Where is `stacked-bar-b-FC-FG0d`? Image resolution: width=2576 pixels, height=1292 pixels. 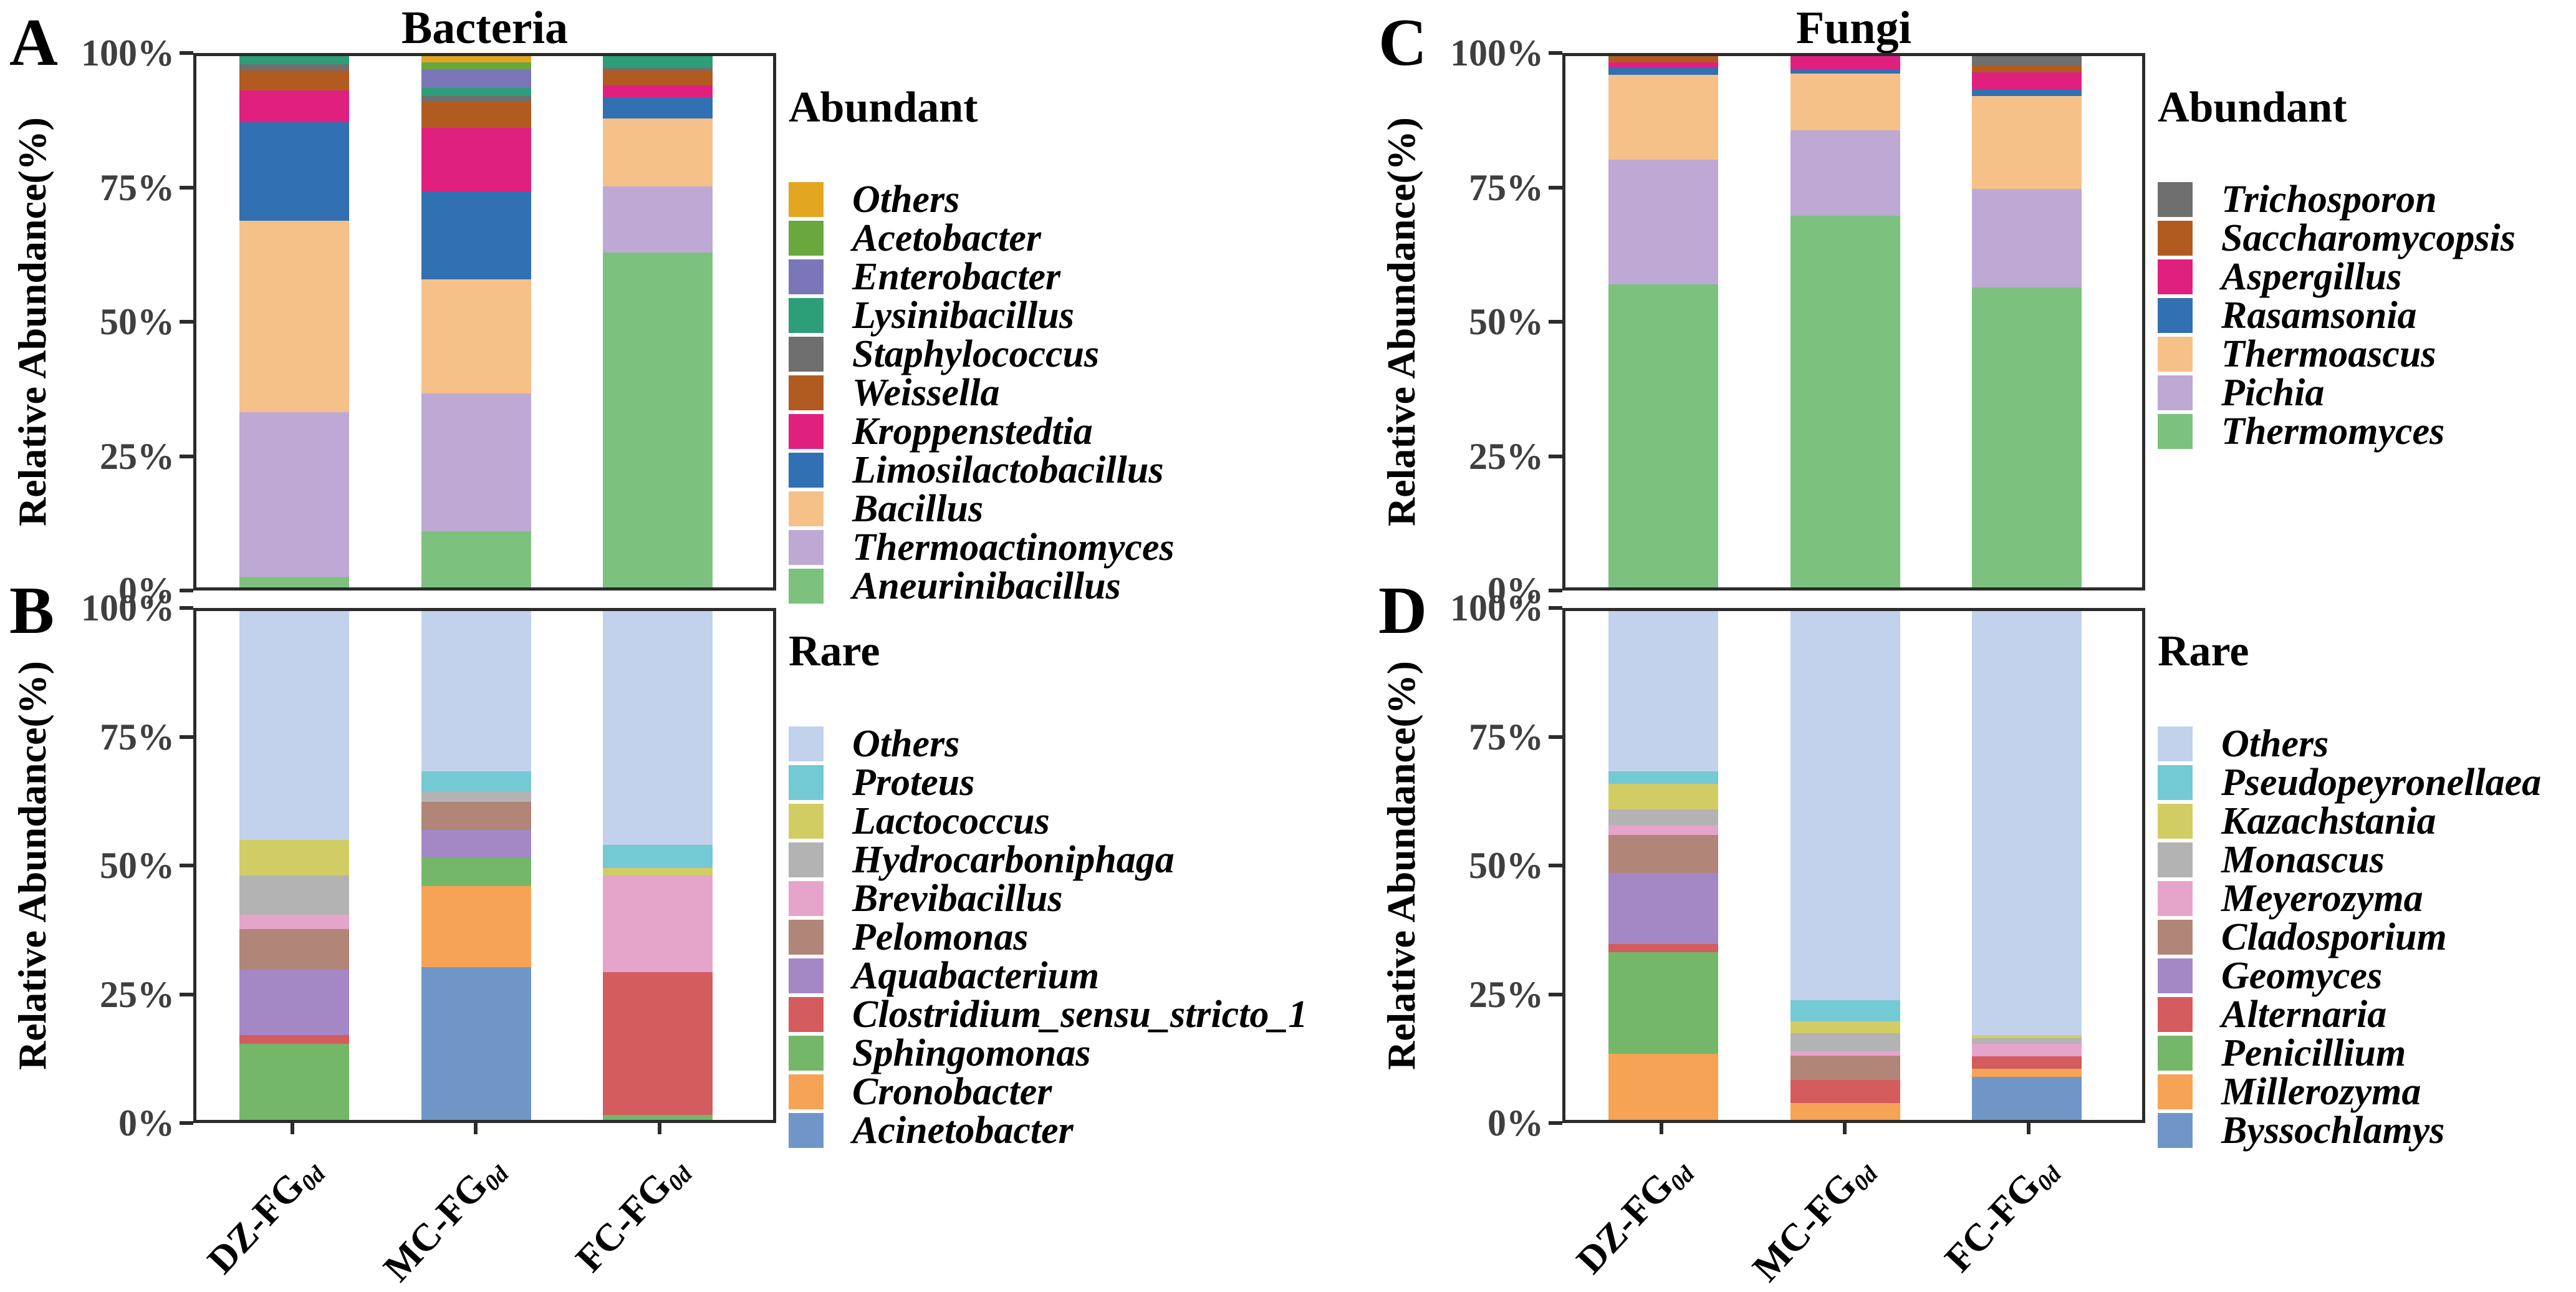
stacked-bar-b-FC-FG0d is located at coordinates (658, 865).